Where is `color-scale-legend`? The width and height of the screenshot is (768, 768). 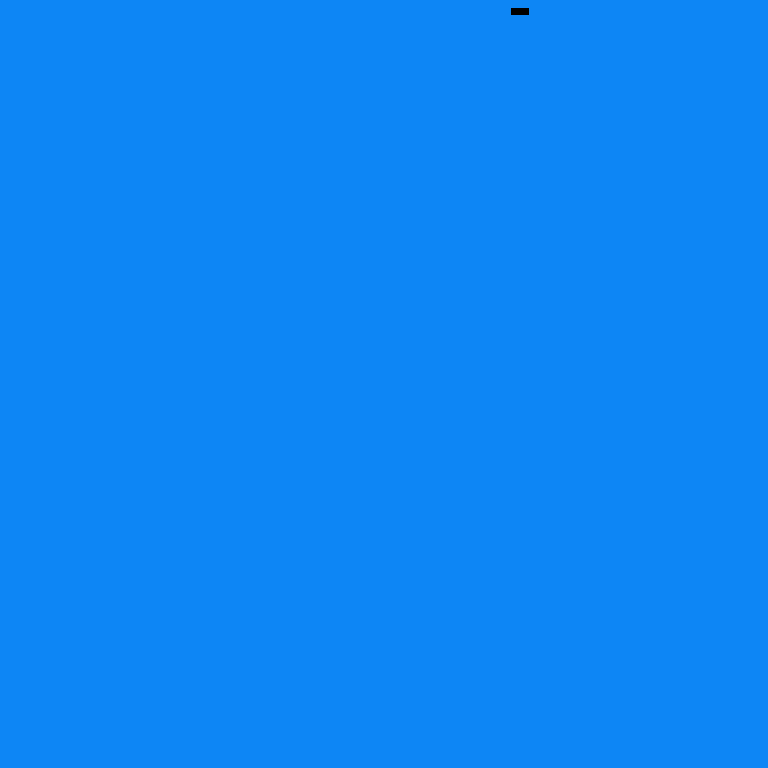
color-scale-legend is located at coordinates (384, 736).